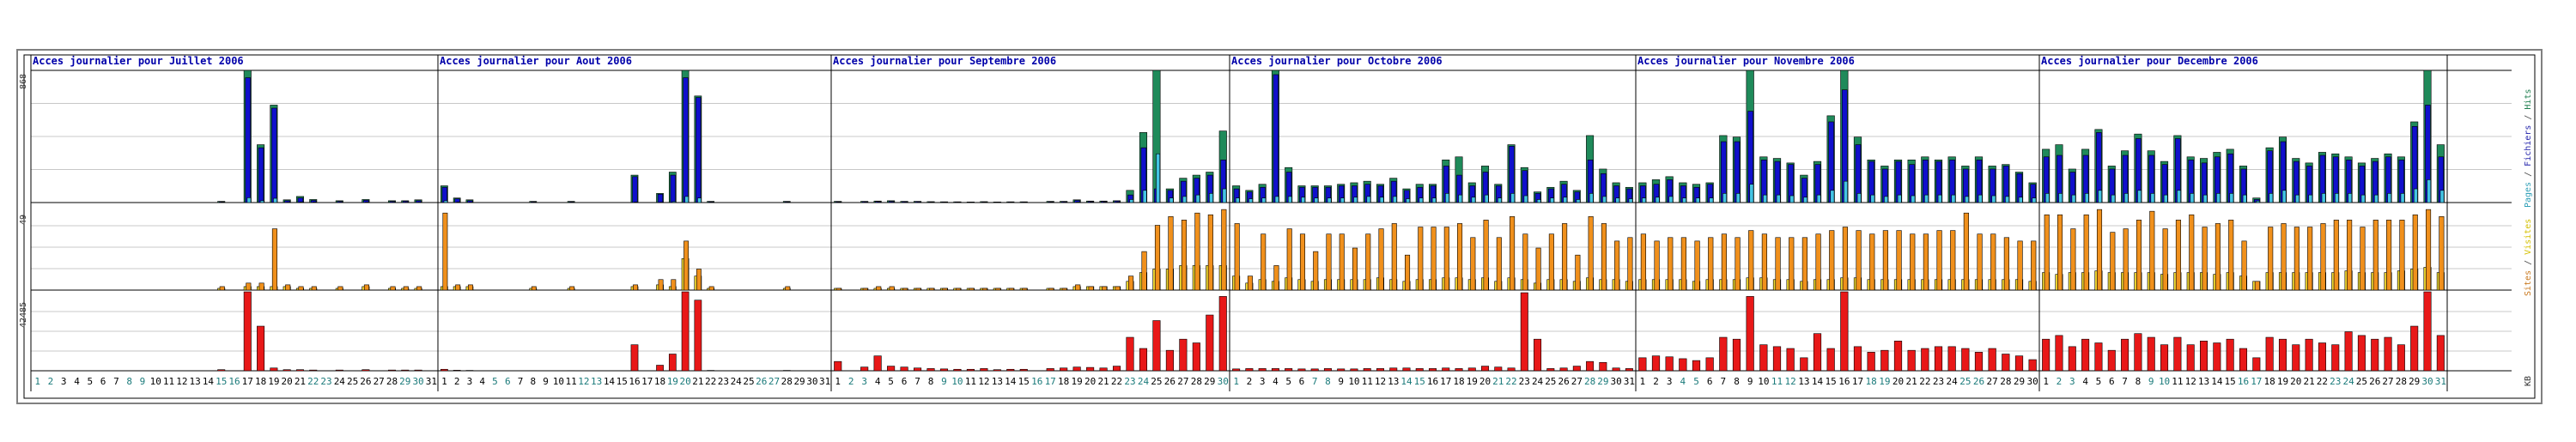 Image resolution: width=2576 pixels, height=442 pixels. I want to click on month-title: Acces journalier pour Septembre 2006, so click(944, 61).